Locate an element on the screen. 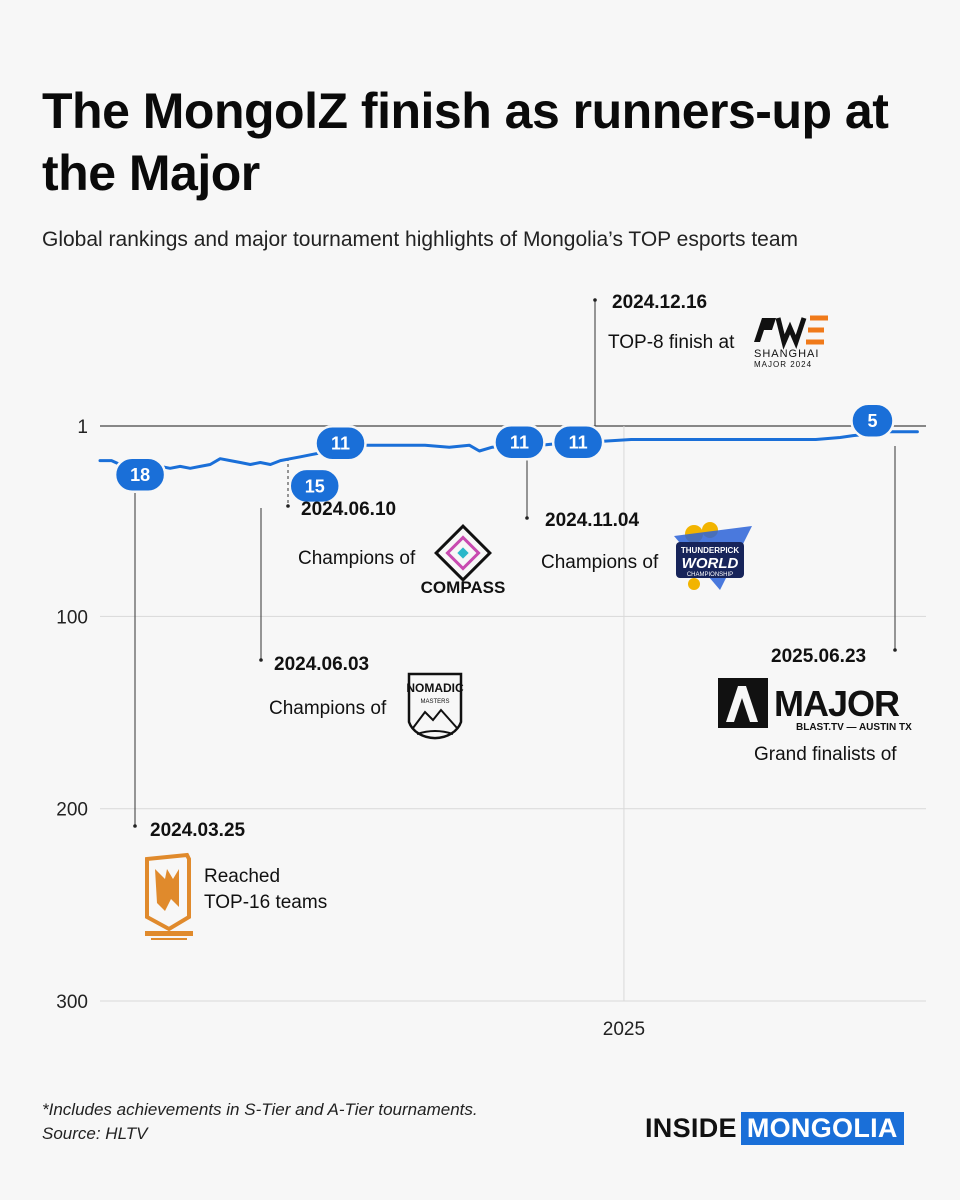  y-tick-label-1: 1 is located at coordinates (82, 427).